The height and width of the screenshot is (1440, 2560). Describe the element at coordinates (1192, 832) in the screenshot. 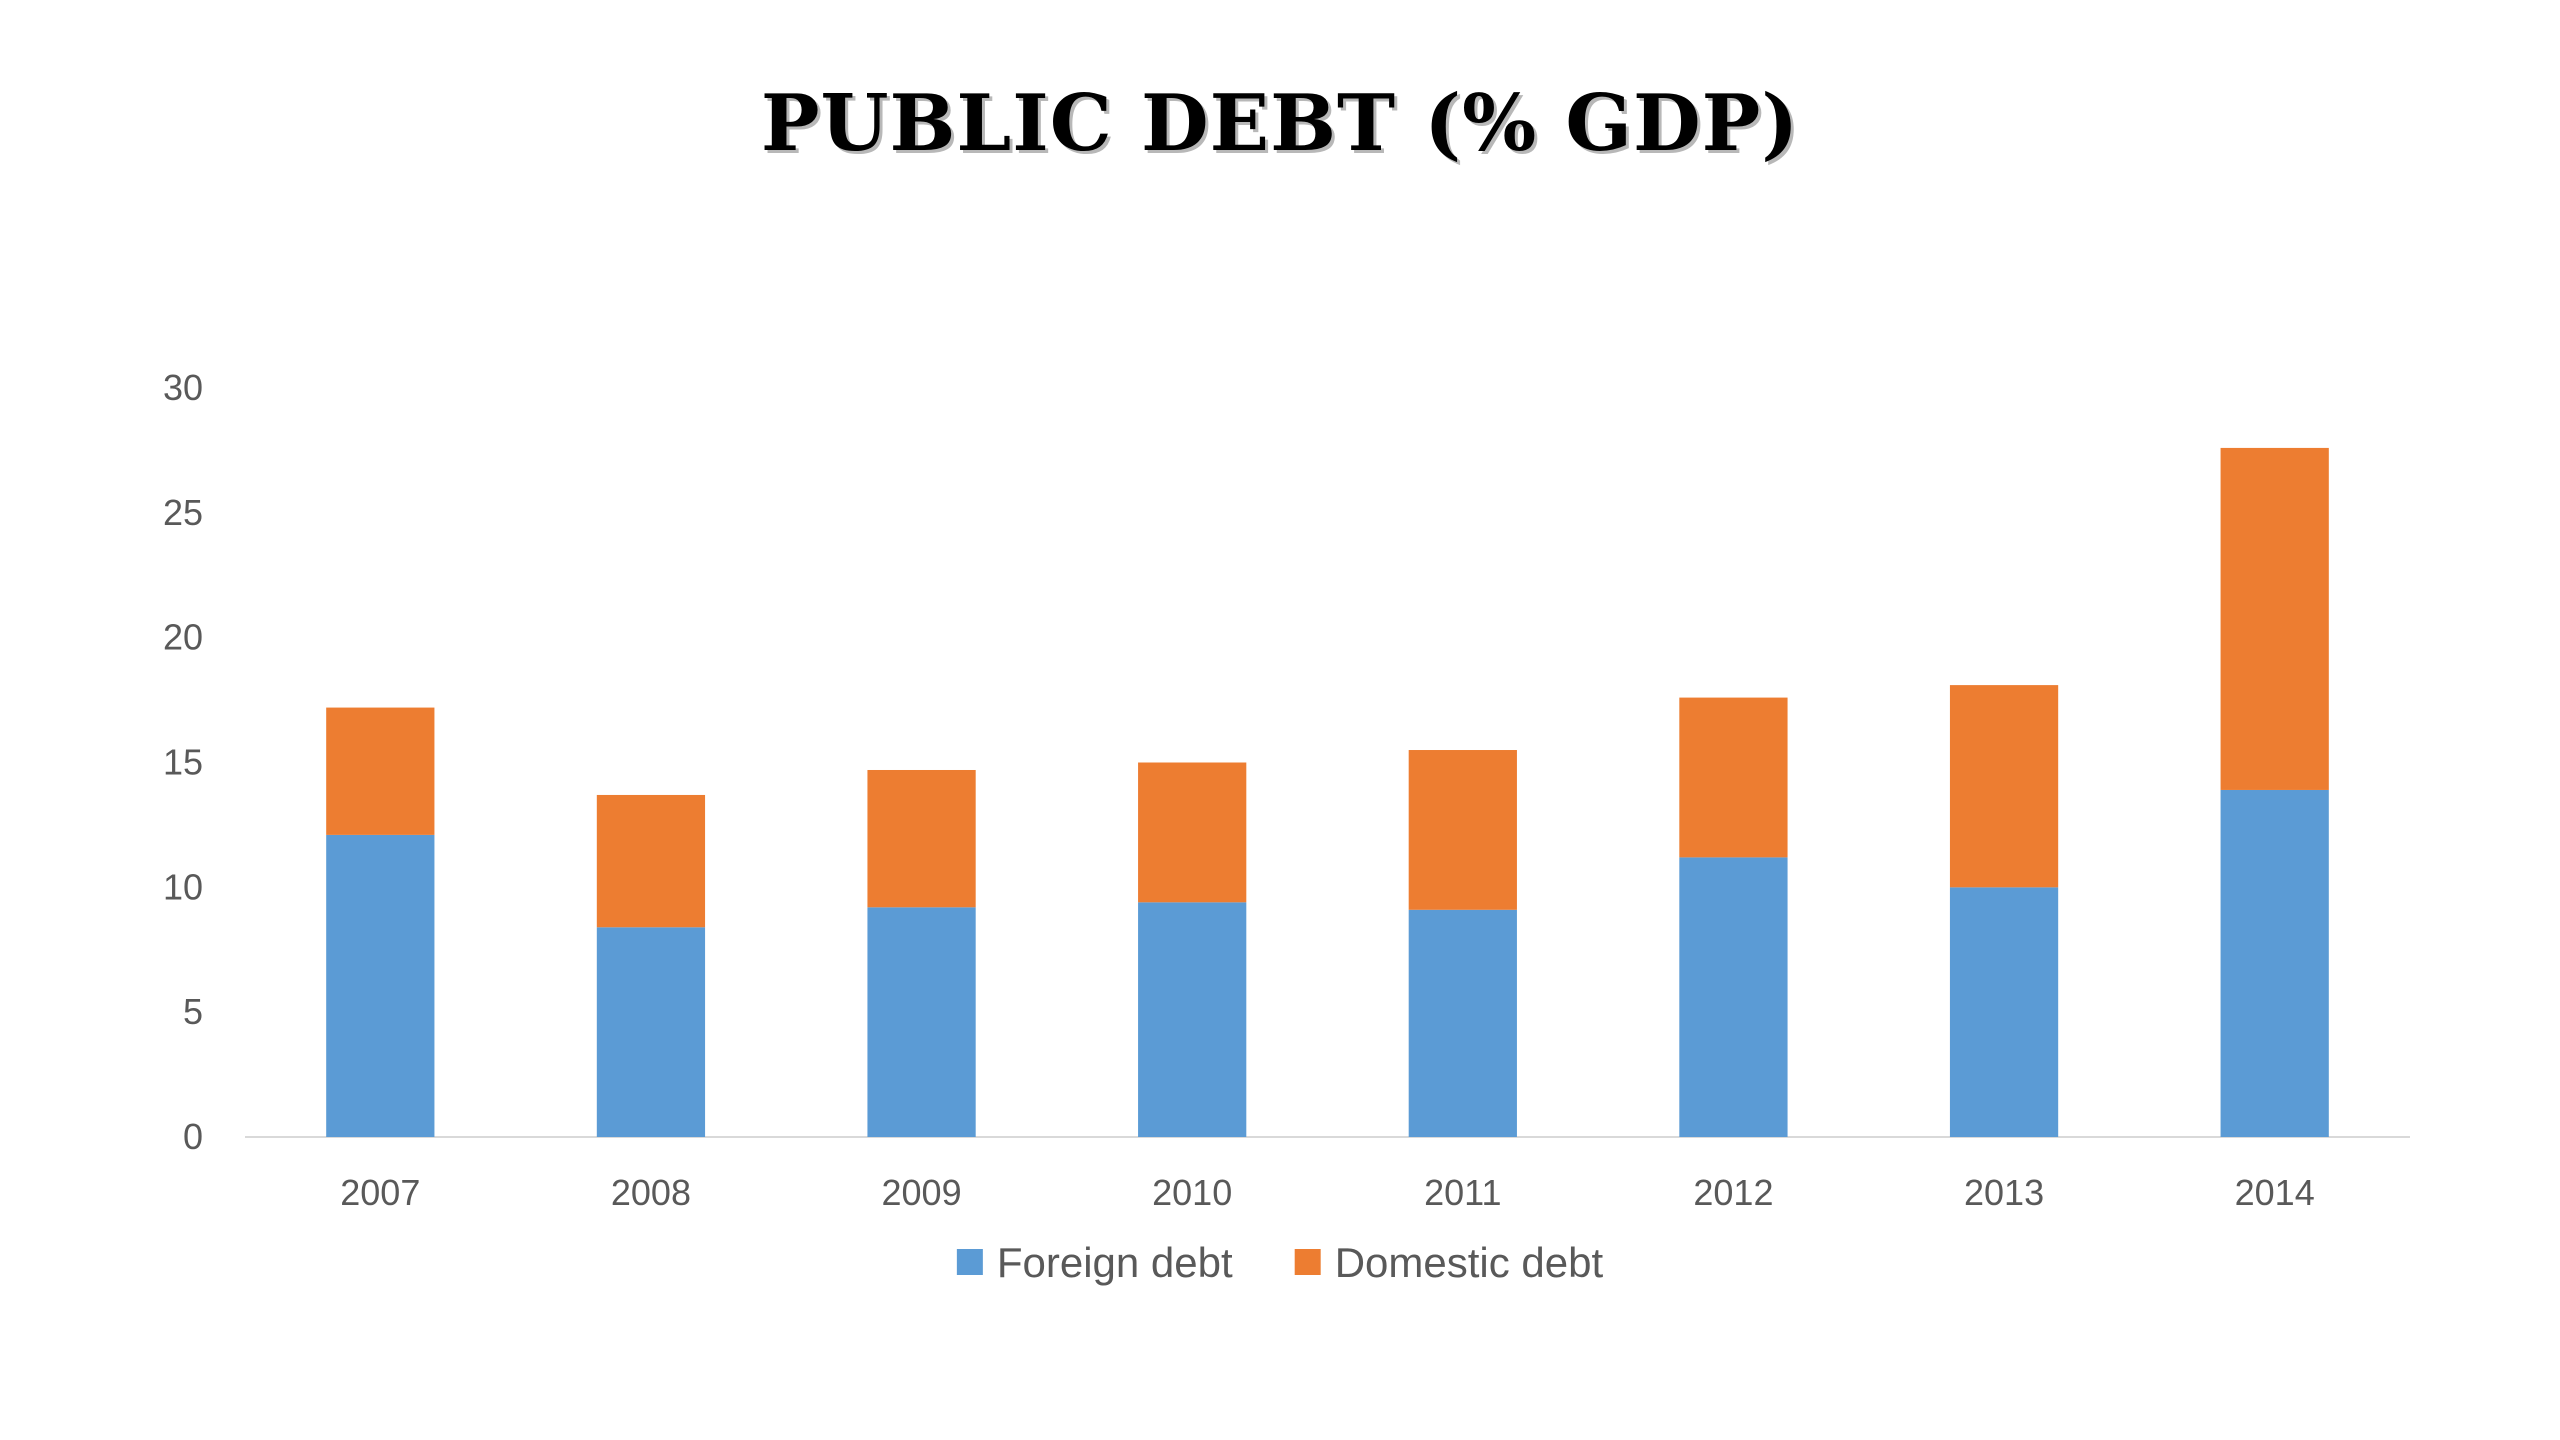

I see `bar-domestic-debt-2010` at that location.